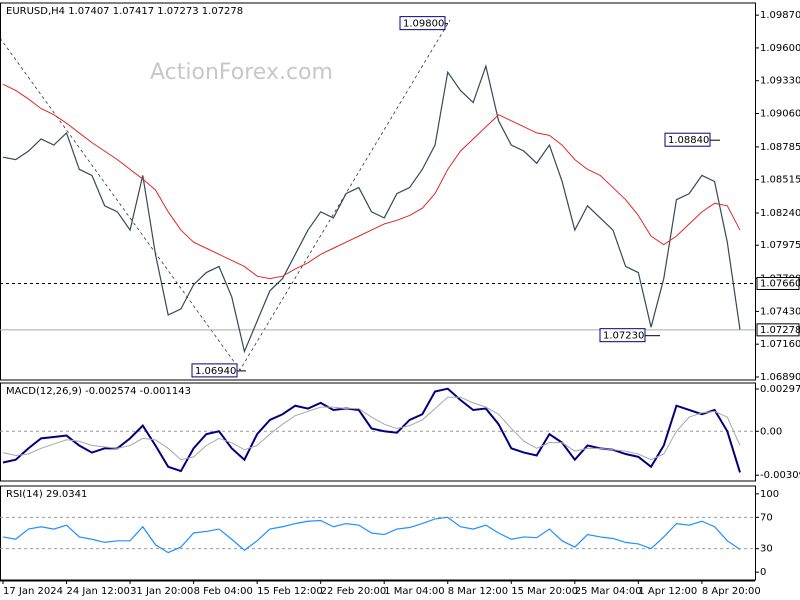 The image size is (800, 600). I want to click on annotation-label: 1.08840, so click(688, 140).